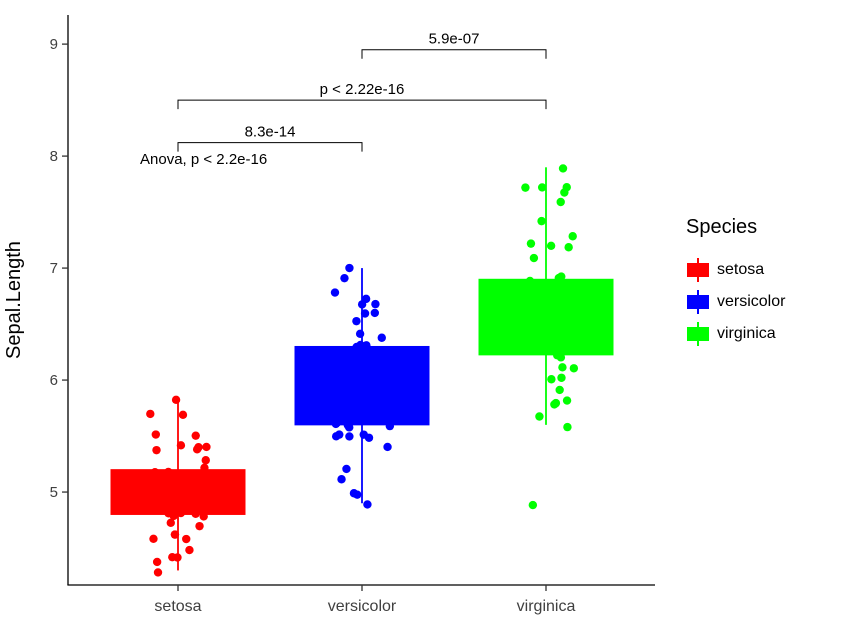 Image resolution: width=864 pixels, height=634 pixels. What do you see at coordinates (362, 89) in the screenshot?
I see `p-value-label: p < 2.22e-16` at bounding box center [362, 89].